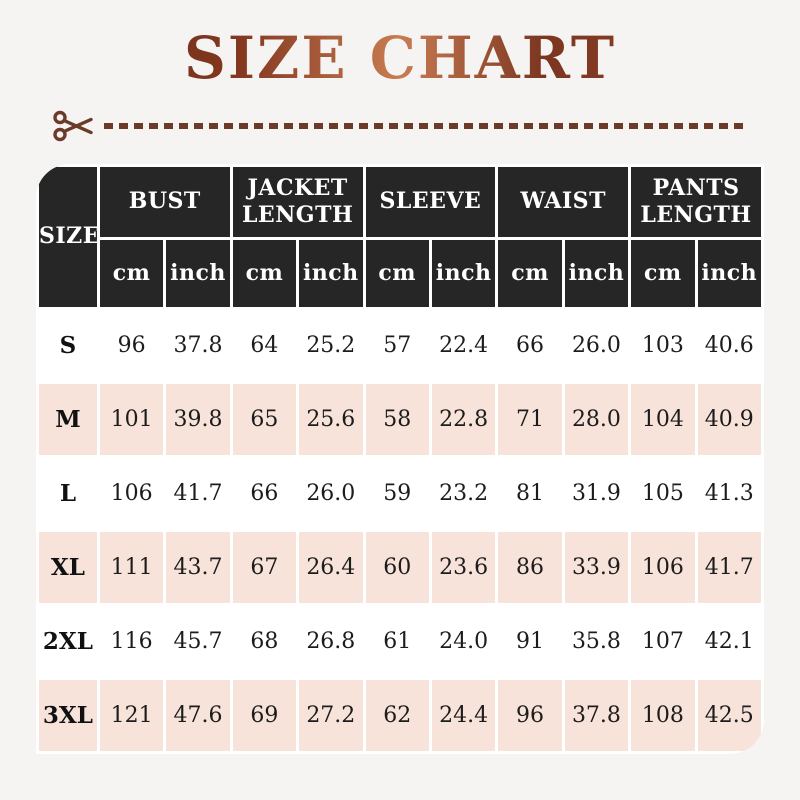 The height and width of the screenshot is (800, 800). What do you see at coordinates (264, 419) in the screenshot?
I see `measurement-cell: 65` at bounding box center [264, 419].